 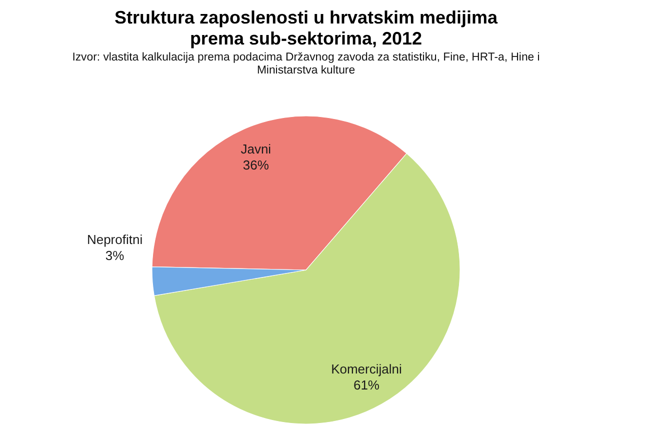 What do you see at coordinates (366, 384) in the screenshot?
I see `data-label: 61%` at bounding box center [366, 384].